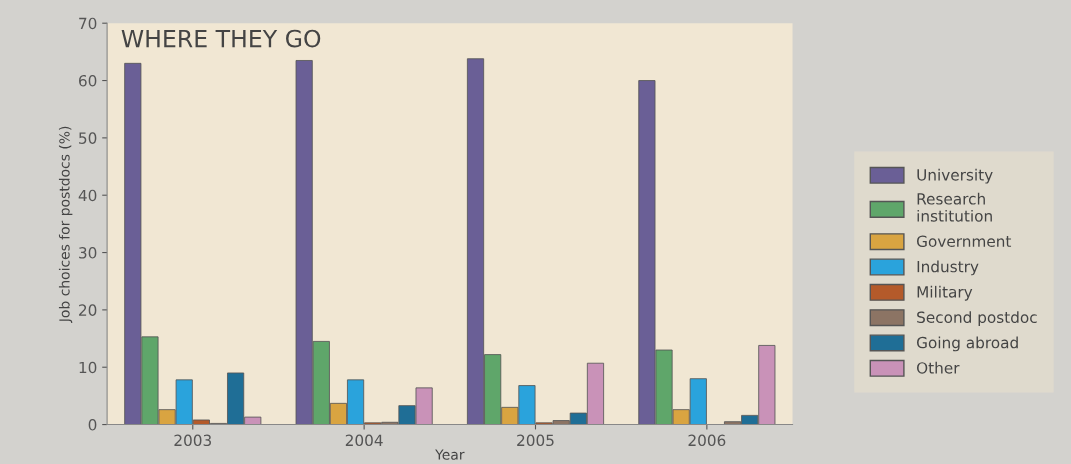  What do you see at coordinates (88, 81) in the screenshot?
I see `y-tick-label: 60` at bounding box center [88, 81].